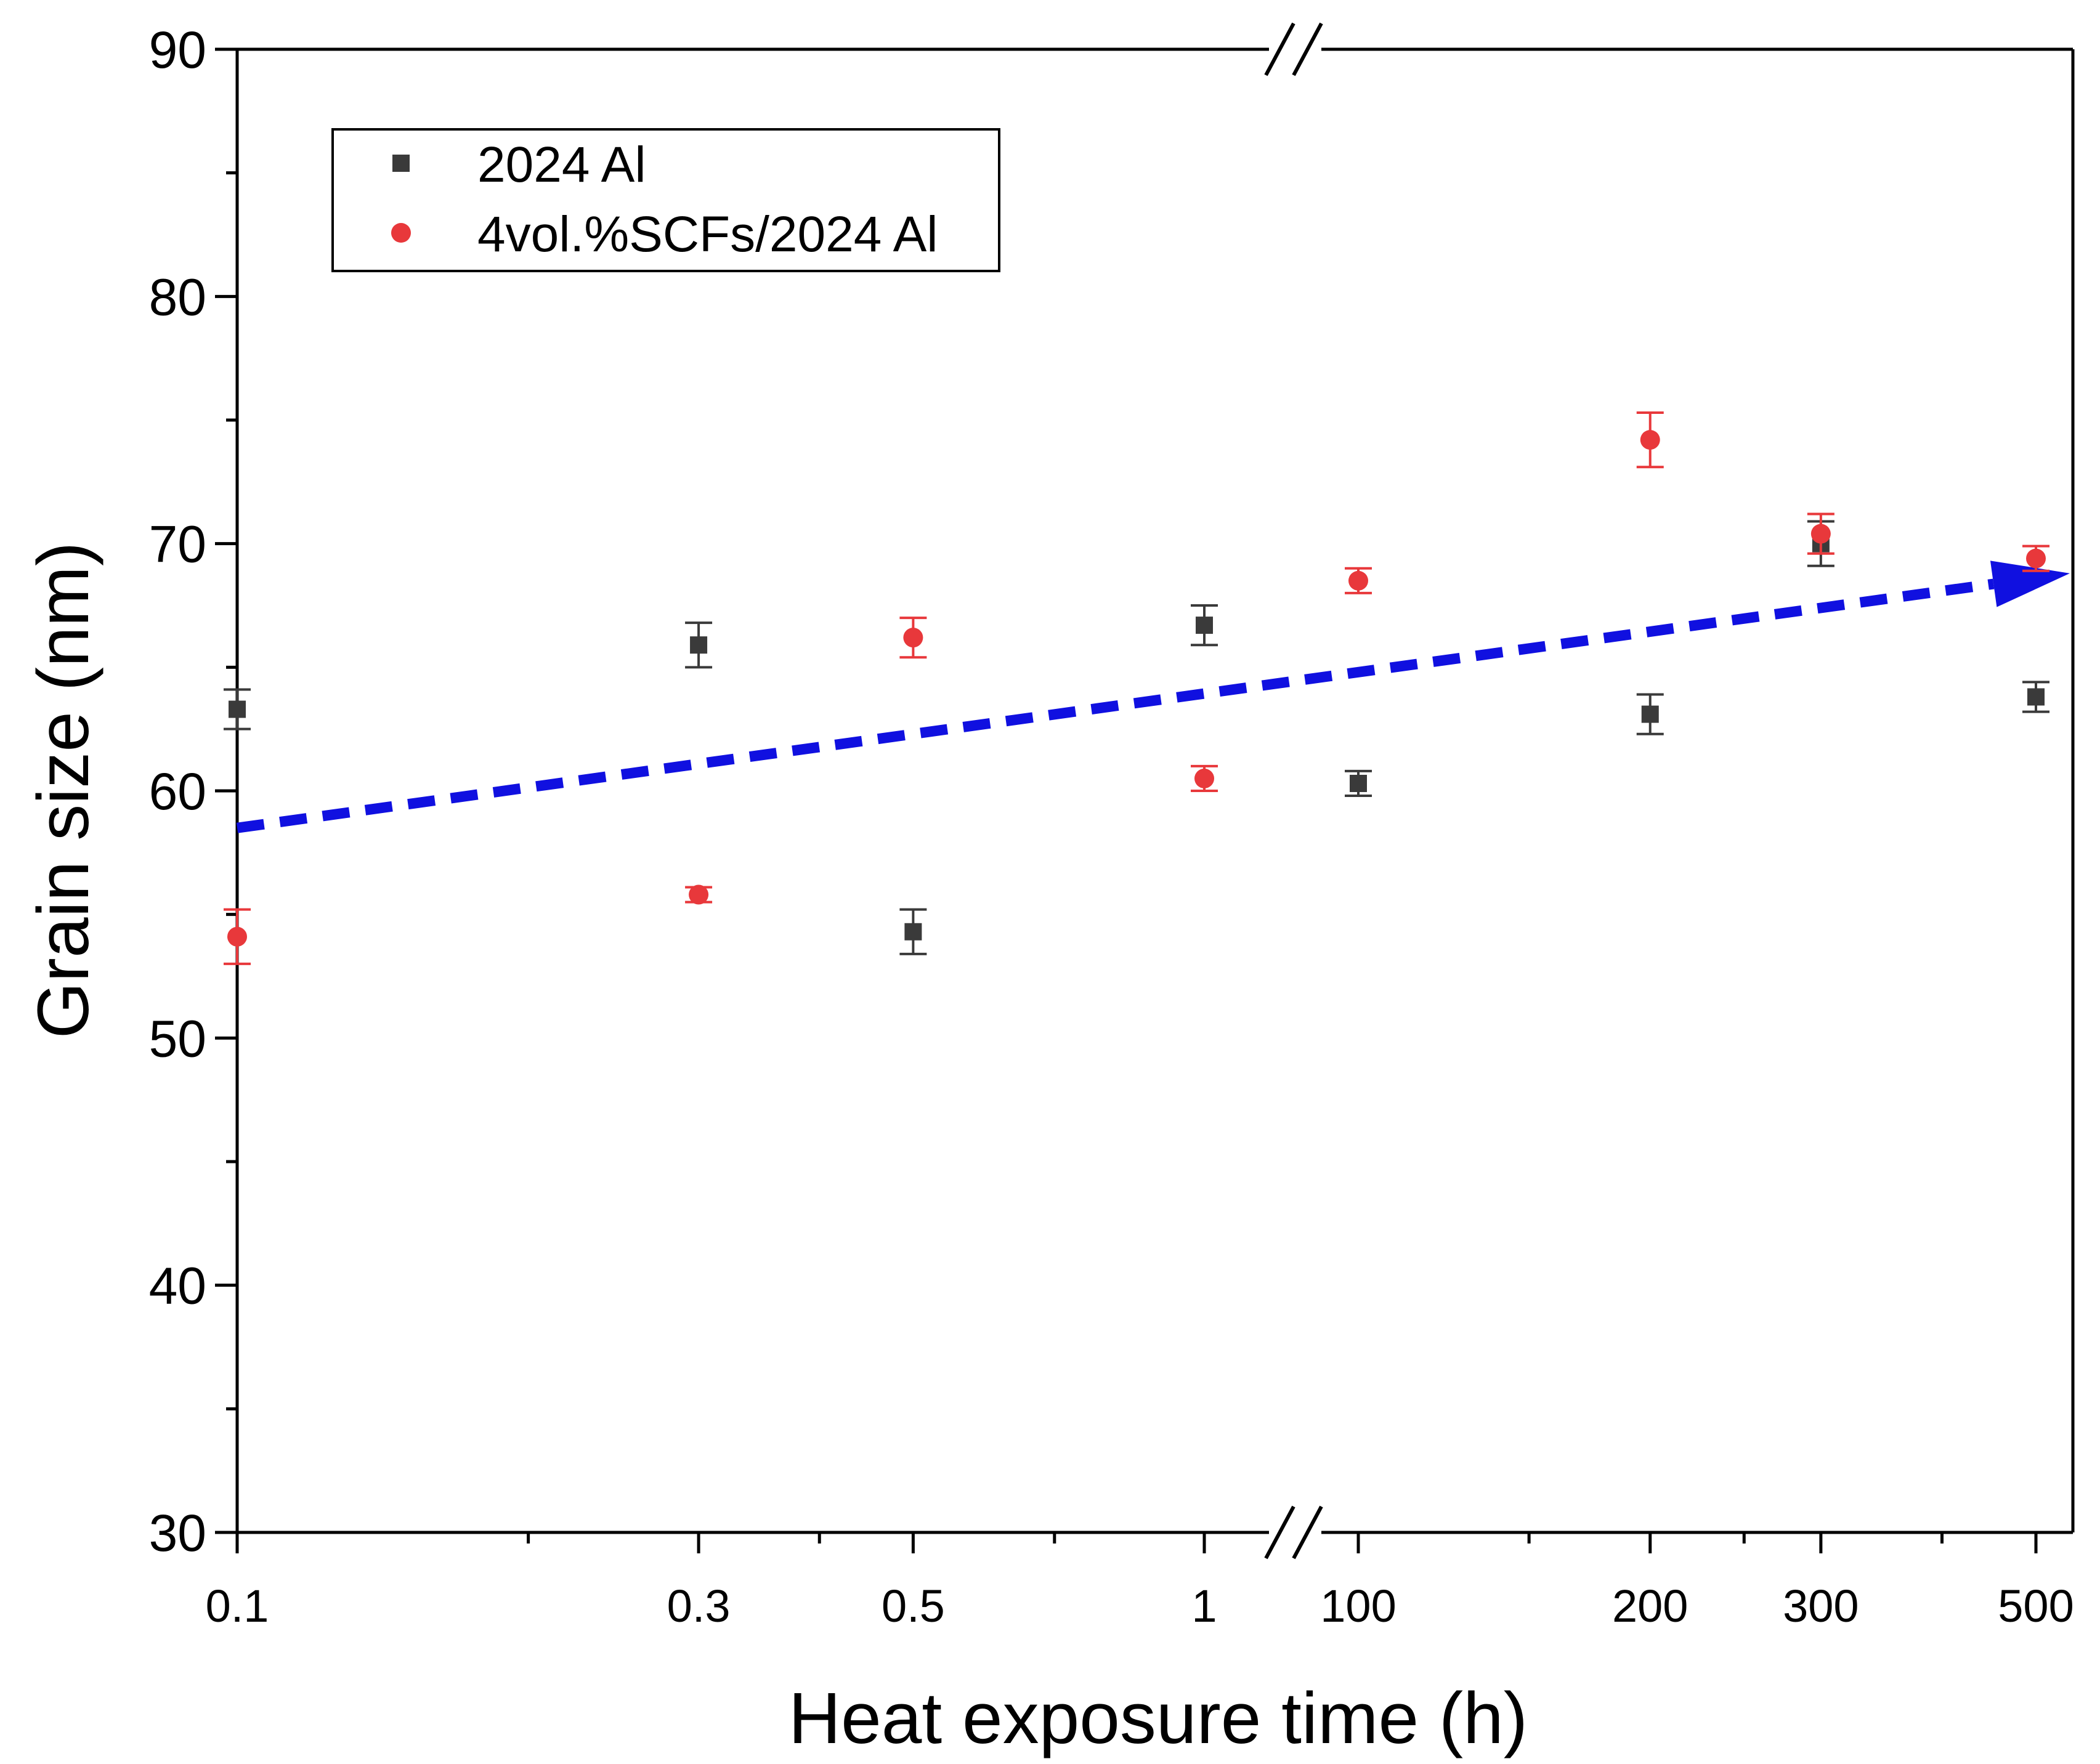 This screenshot has width=2100, height=1764. Describe the element at coordinates (1158, 1718) in the screenshot. I see `x-axis-title: Heat exposure time (h)` at that location.